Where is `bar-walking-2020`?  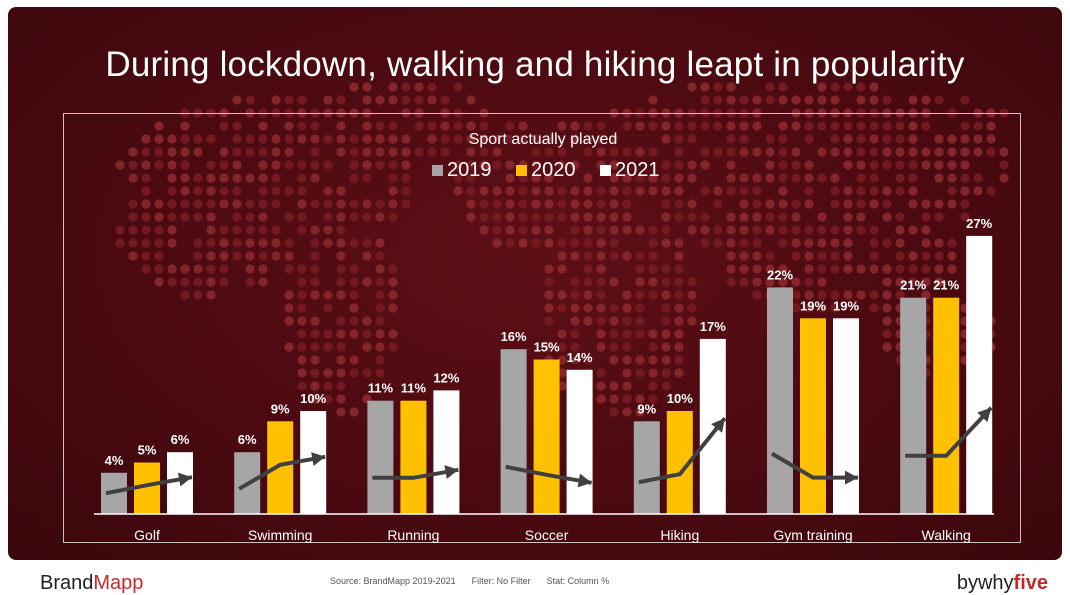
bar-walking-2020 is located at coordinates (946, 405).